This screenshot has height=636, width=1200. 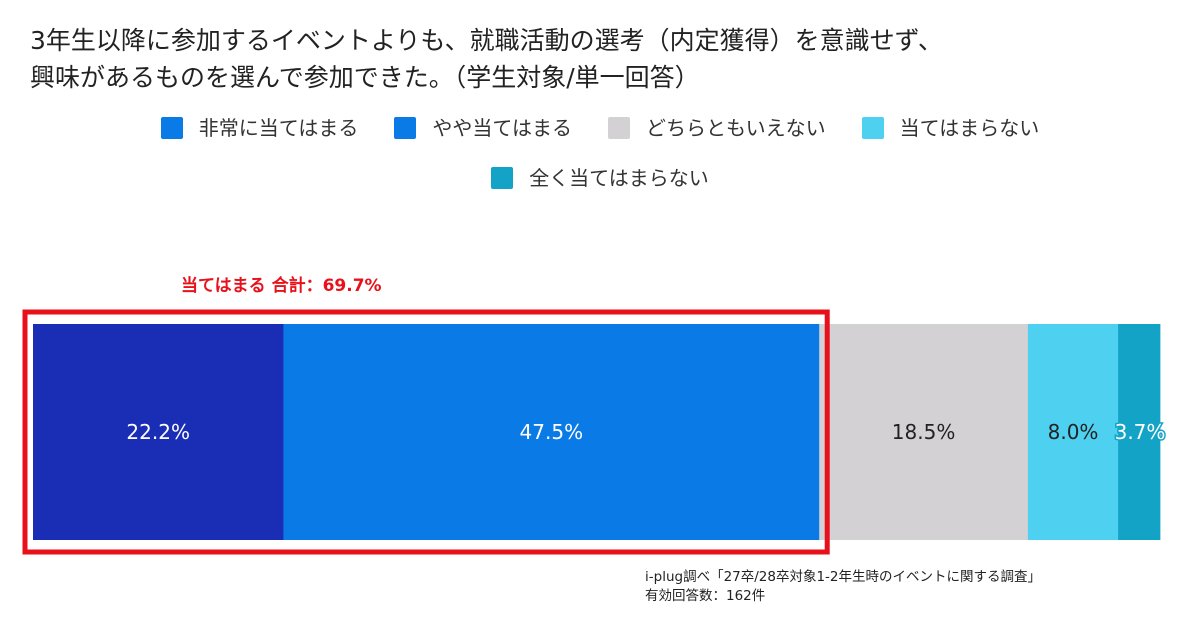 I want to click on legend-label: どちらともいえない, so click(x=736, y=128).